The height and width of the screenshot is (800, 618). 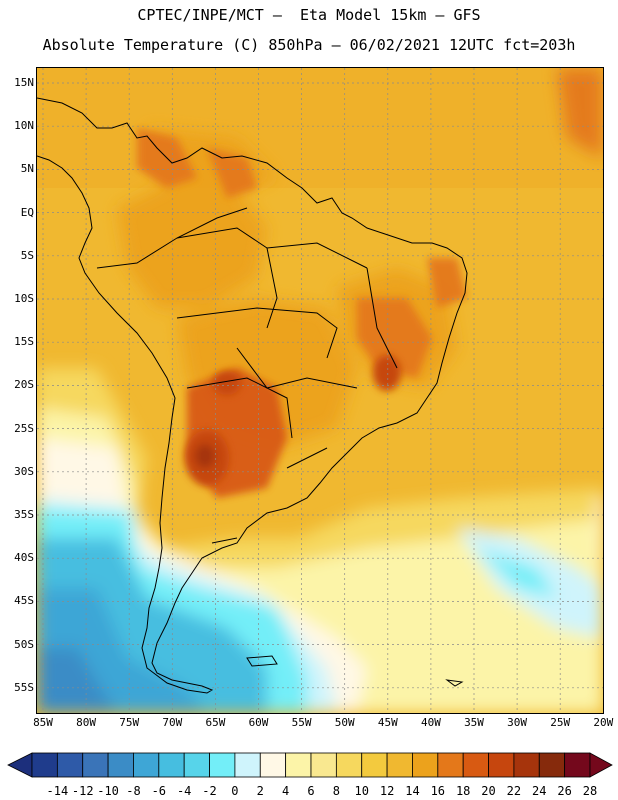 I want to click on colorbar-overflow-arrow, so click(x=601, y=765).